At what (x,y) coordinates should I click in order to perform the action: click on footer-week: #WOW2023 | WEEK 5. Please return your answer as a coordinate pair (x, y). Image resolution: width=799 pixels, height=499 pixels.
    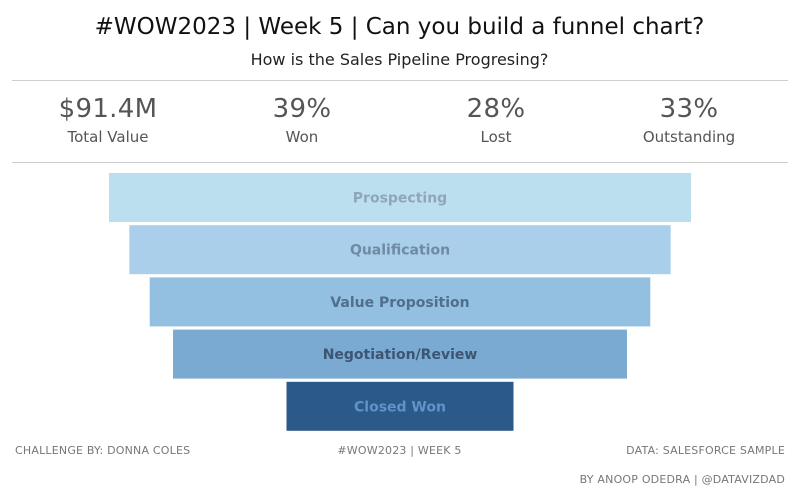
    Looking at the image, I should click on (399, 450).